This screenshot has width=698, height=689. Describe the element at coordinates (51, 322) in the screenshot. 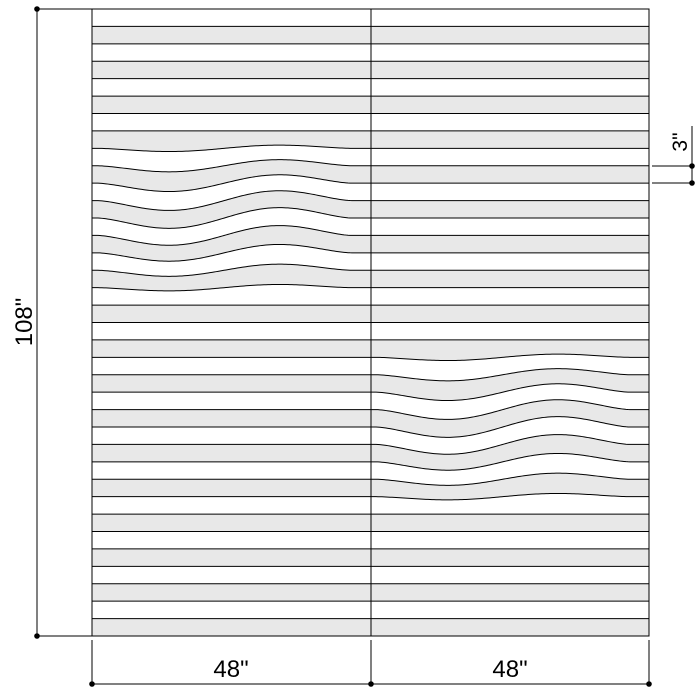

I see `height-dimension: 108"` at that location.